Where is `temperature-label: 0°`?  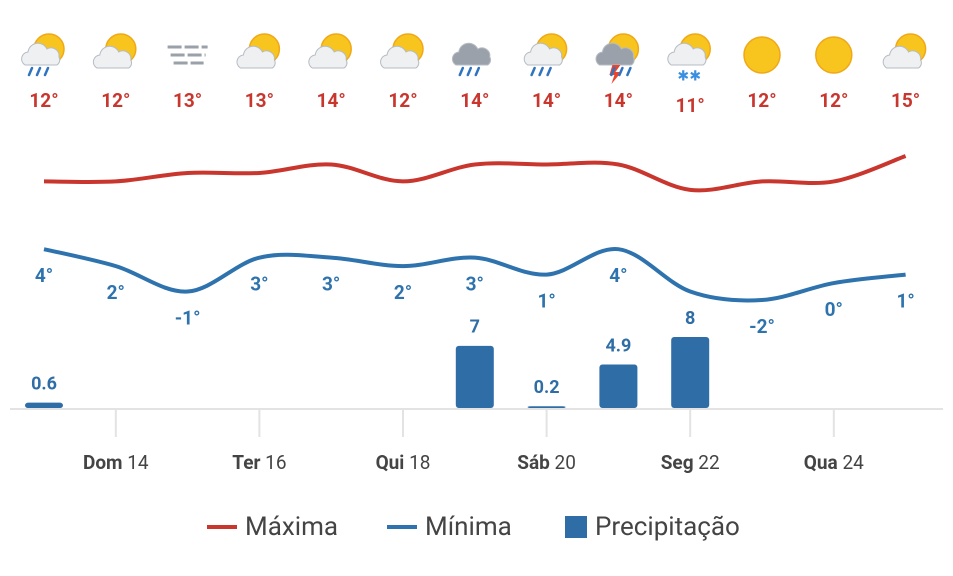
temperature-label: 0° is located at coordinates (834, 309).